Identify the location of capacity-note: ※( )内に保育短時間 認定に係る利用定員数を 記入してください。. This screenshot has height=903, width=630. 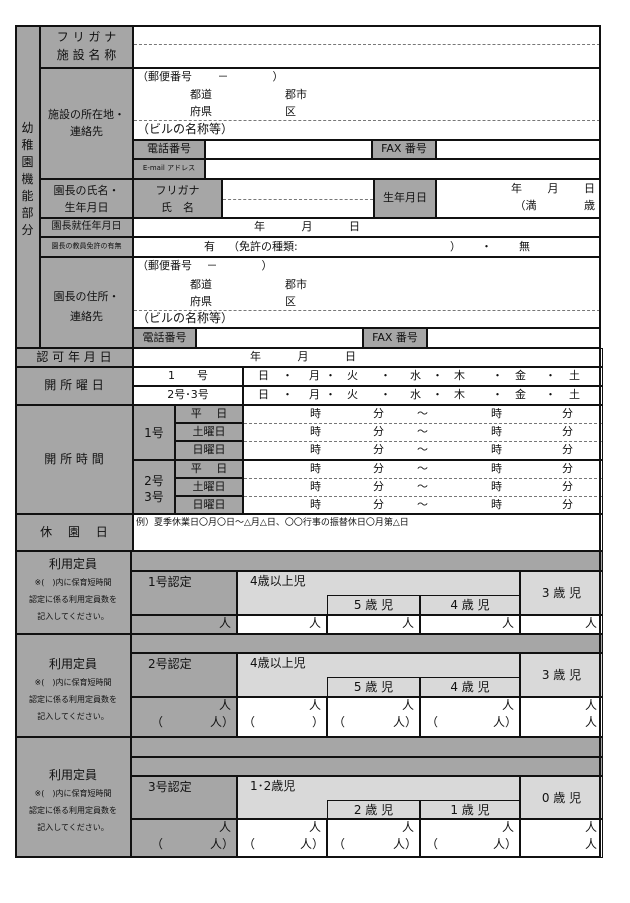
(73, 699).